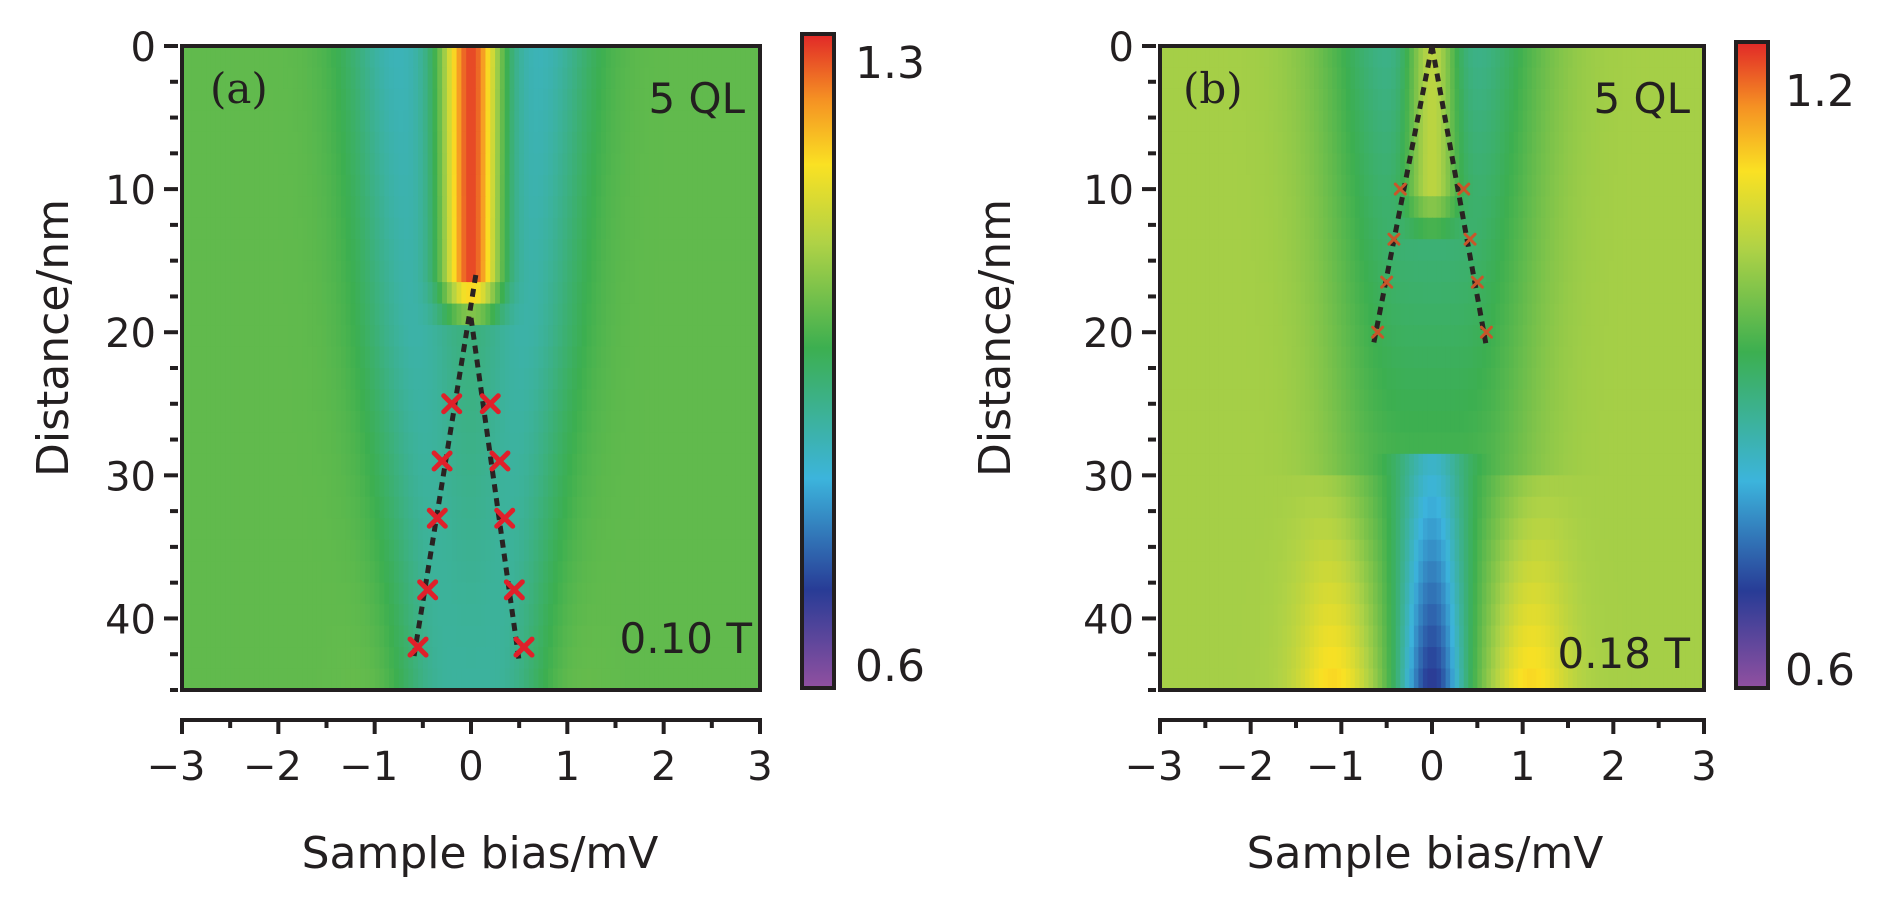 The height and width of the screenshot is (898, 1890). I want to click on overlay-a, so click(471, 468).